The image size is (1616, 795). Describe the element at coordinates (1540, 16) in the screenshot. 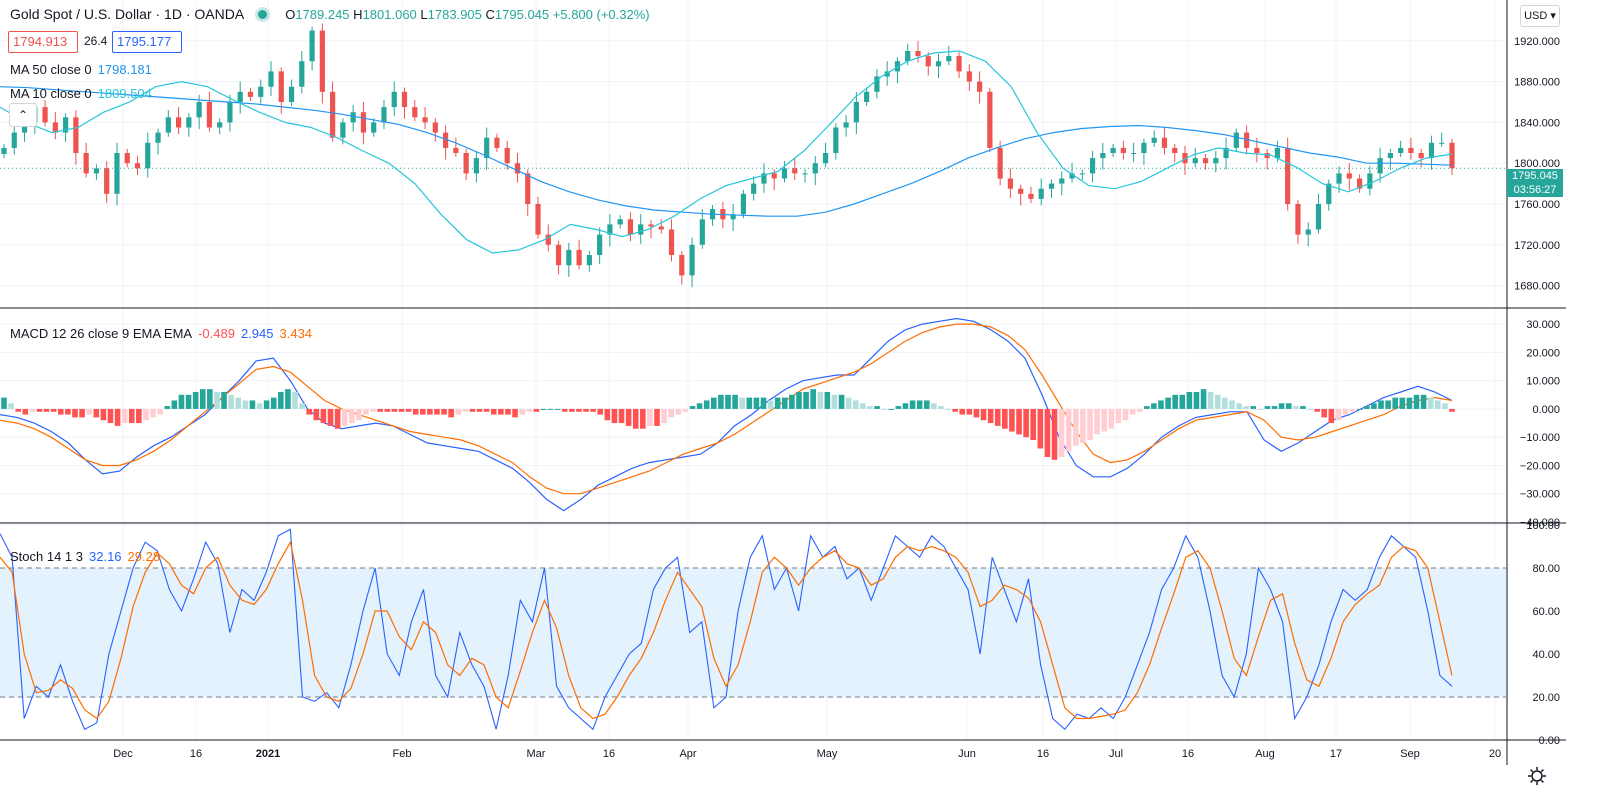

I see `currency-selector: USD ▾` at that location.